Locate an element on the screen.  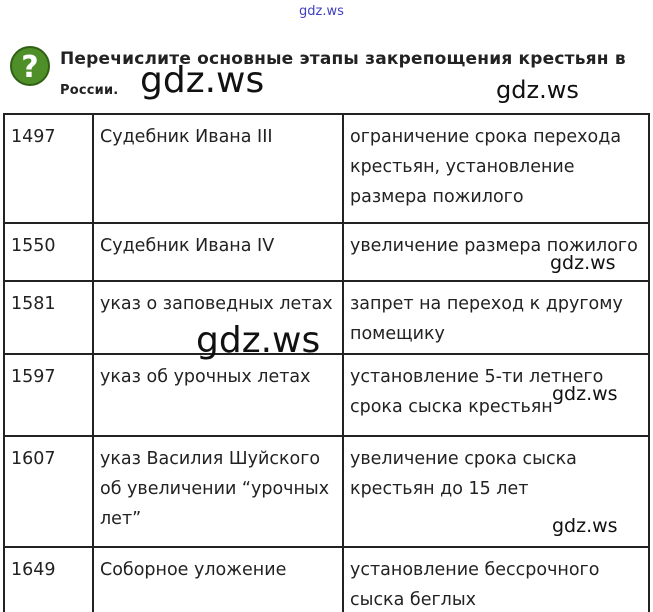
year-cell: 1581 is located at coordinates (48, 317).